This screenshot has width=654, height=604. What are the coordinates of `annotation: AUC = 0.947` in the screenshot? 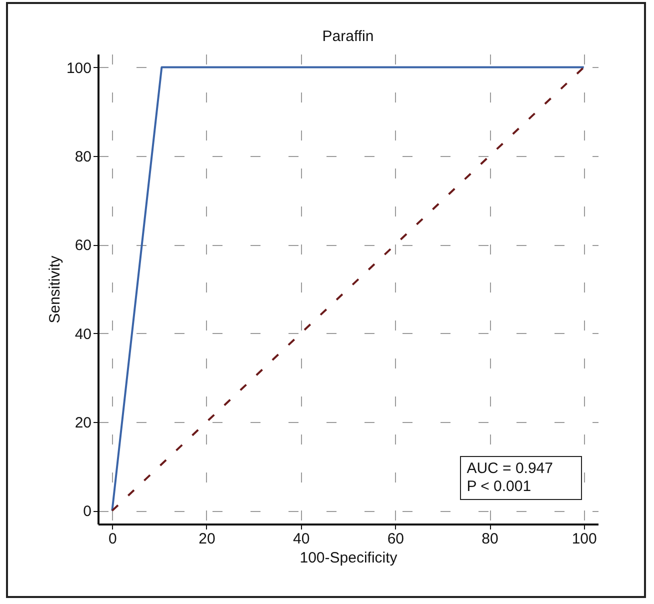 It's located at (509, 469).